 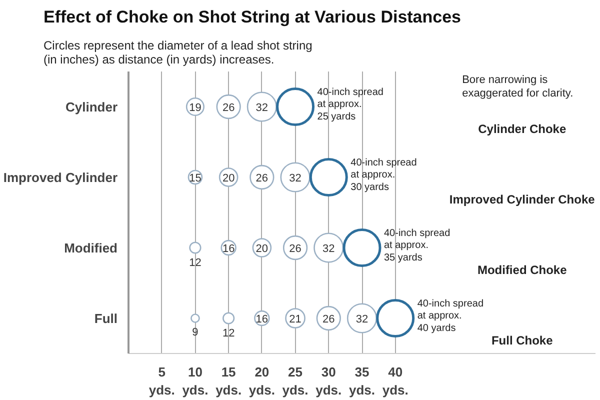 I want to click on x-tick-label: 20 yds., so click(x=261, y=381).